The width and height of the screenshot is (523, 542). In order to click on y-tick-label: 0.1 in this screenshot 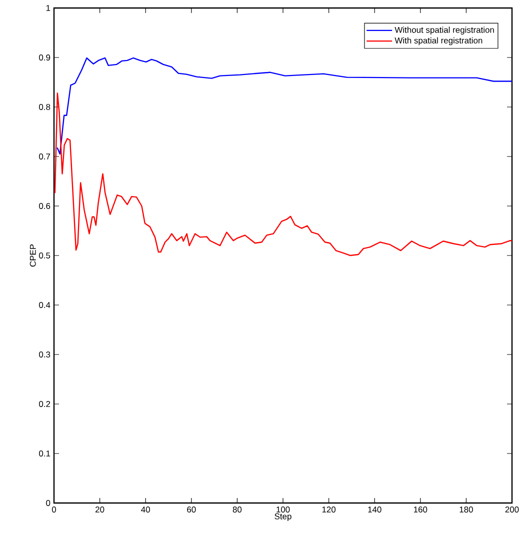, I will do `click(44, 453)`.